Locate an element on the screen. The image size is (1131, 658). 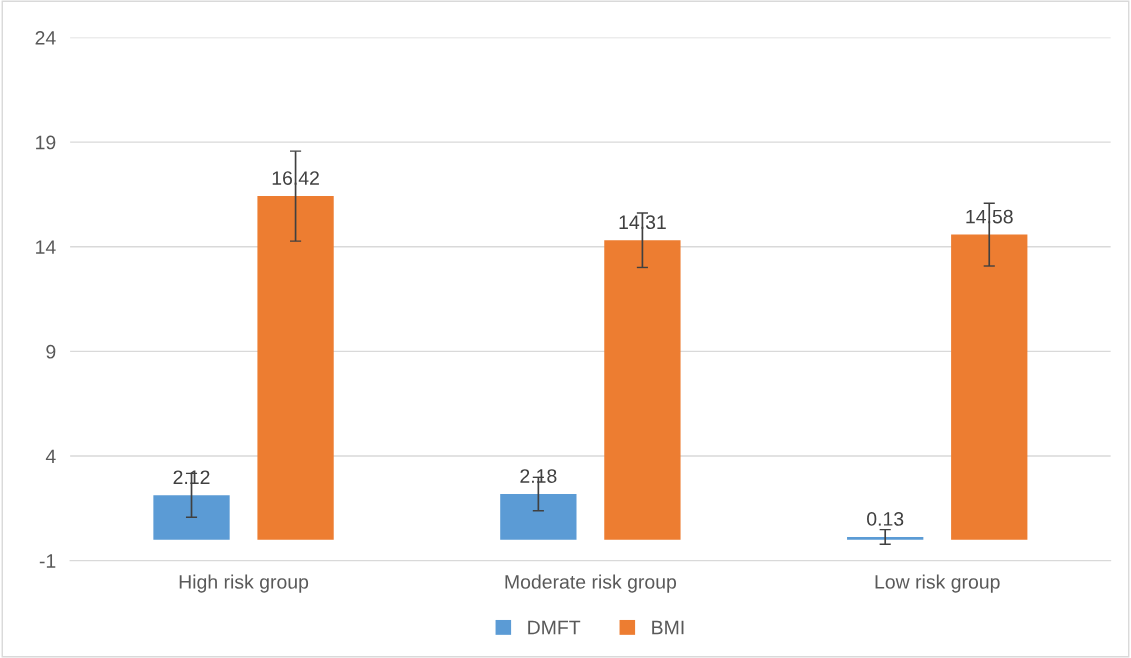
x-tick-label: Moderate risk group is located at coordinates (591, 583).